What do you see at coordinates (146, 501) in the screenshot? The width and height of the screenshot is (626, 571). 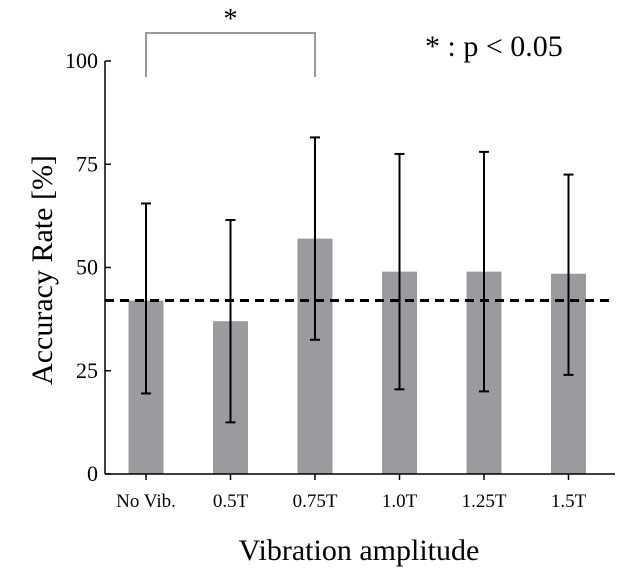 I see `x-tick-label: No Vib.` at bounding box center [146, 501].